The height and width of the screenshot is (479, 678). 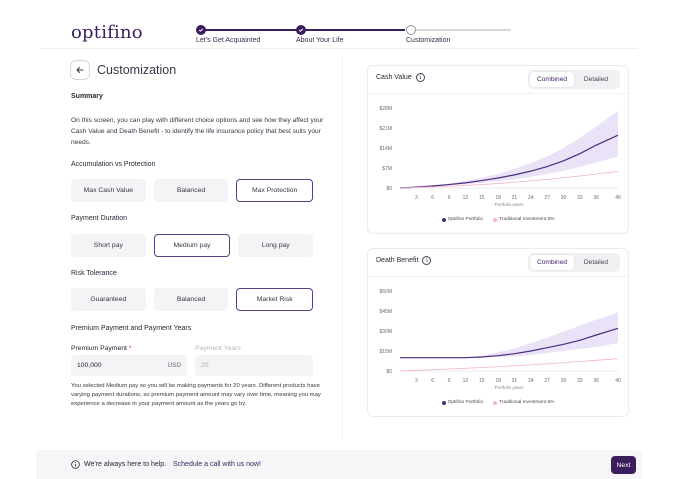 I want to click on schedule-call-link: Schedule a call with us now!, so click(x=217, y=464).